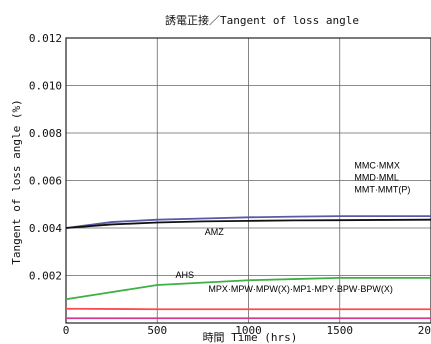 The width and height of the screenshot is (431, 344). Describe the element at coordinates (16, 182) in the screenshot. I see `y-axis-label: Tangent of loss angle (%)` at that location.